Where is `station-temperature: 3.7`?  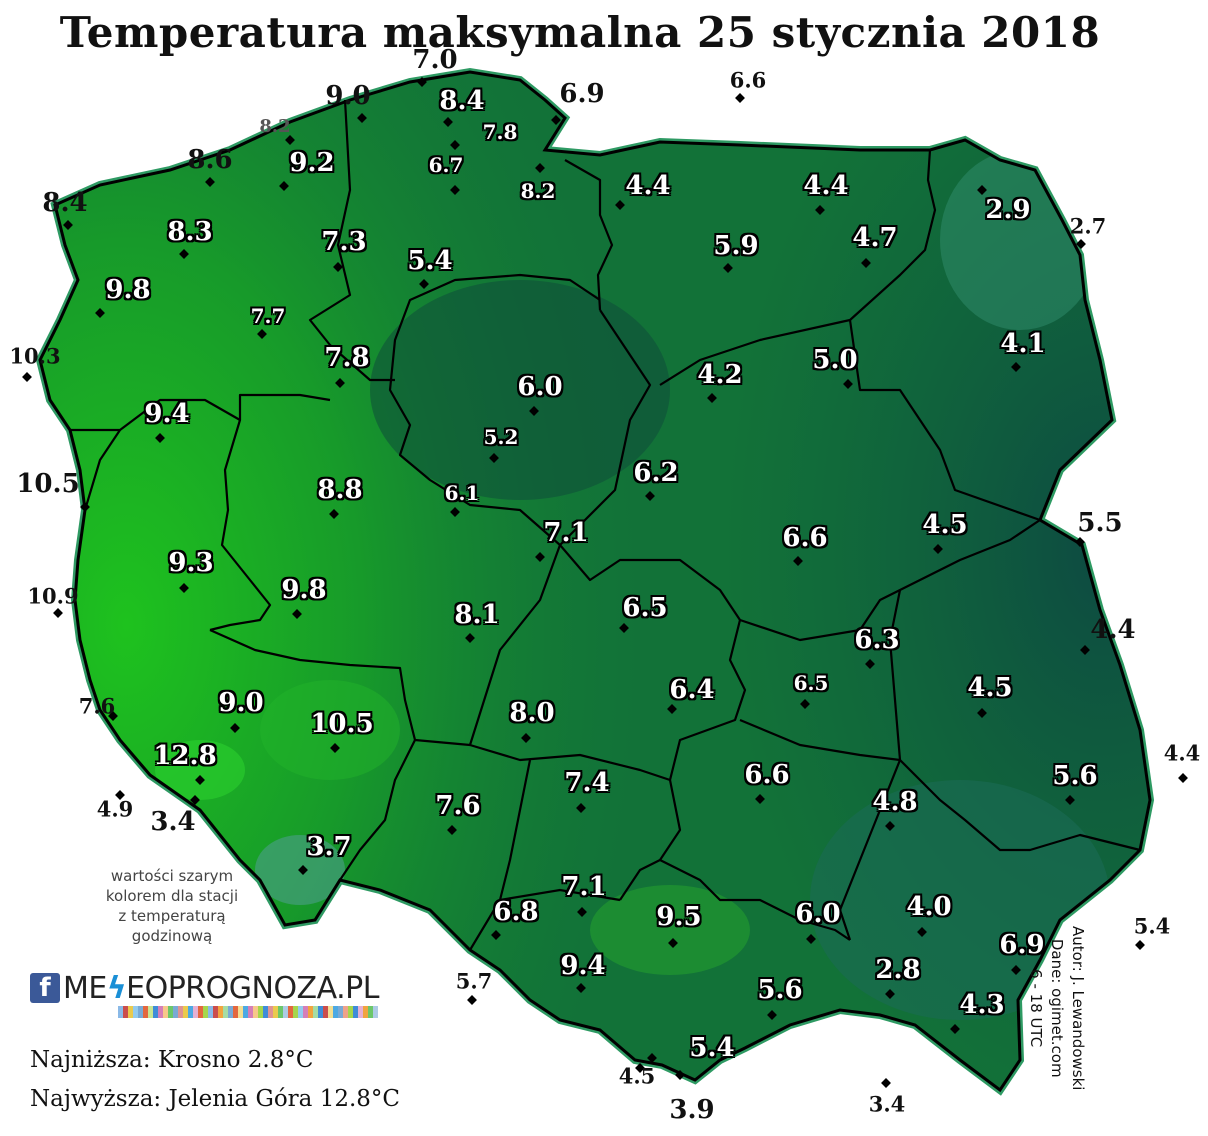 station-temperature: 3.7 is located at coordinates (329, 847).